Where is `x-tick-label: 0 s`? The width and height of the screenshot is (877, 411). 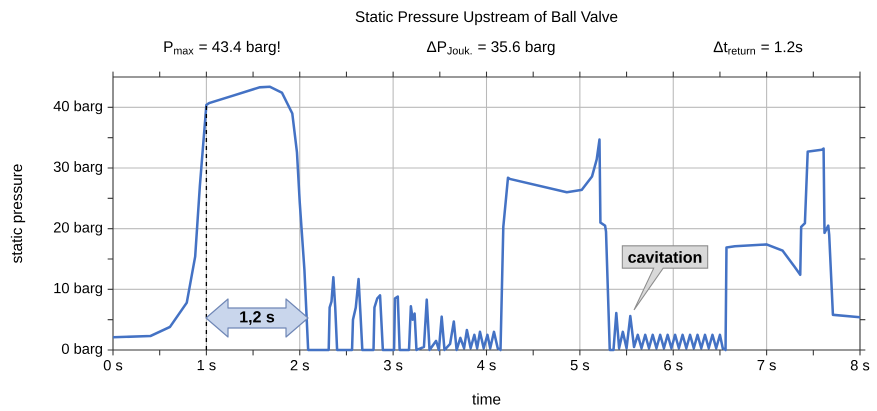 x-tick-label: 0 s is located at coordinates (113, 365).